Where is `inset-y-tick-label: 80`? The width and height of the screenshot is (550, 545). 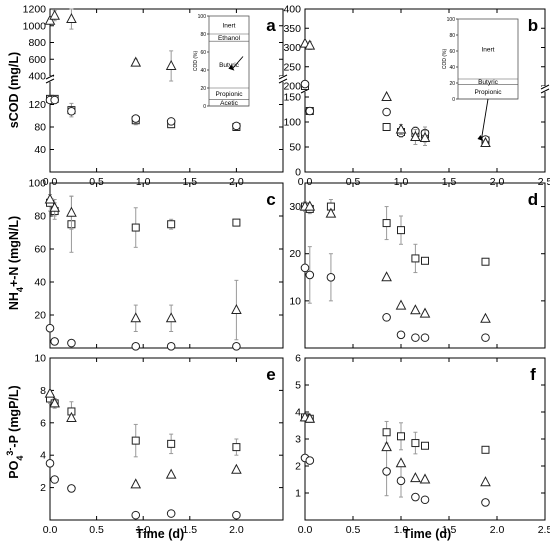 inset-y-tick-label: 80 is located at coordinates (452, 36).